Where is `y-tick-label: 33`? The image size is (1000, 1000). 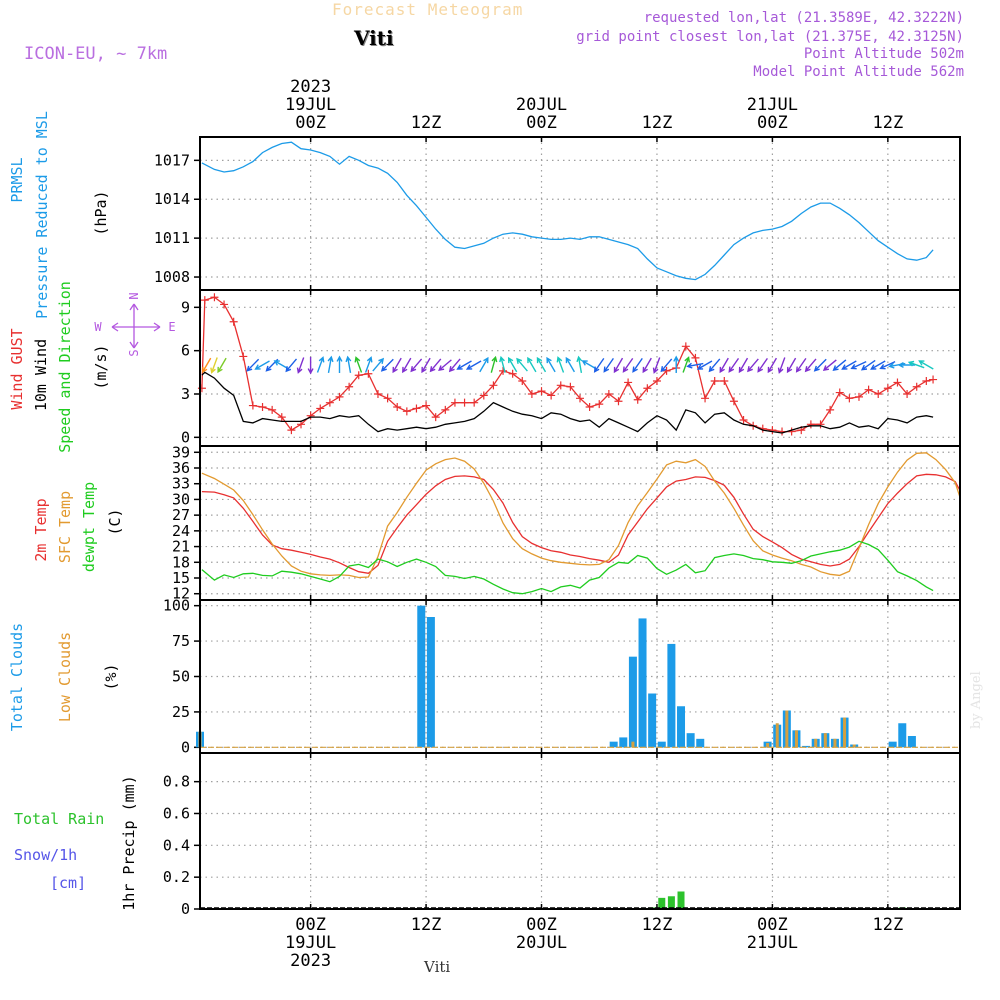 y-tick-label: 33 is located at coordinates (181, 484).